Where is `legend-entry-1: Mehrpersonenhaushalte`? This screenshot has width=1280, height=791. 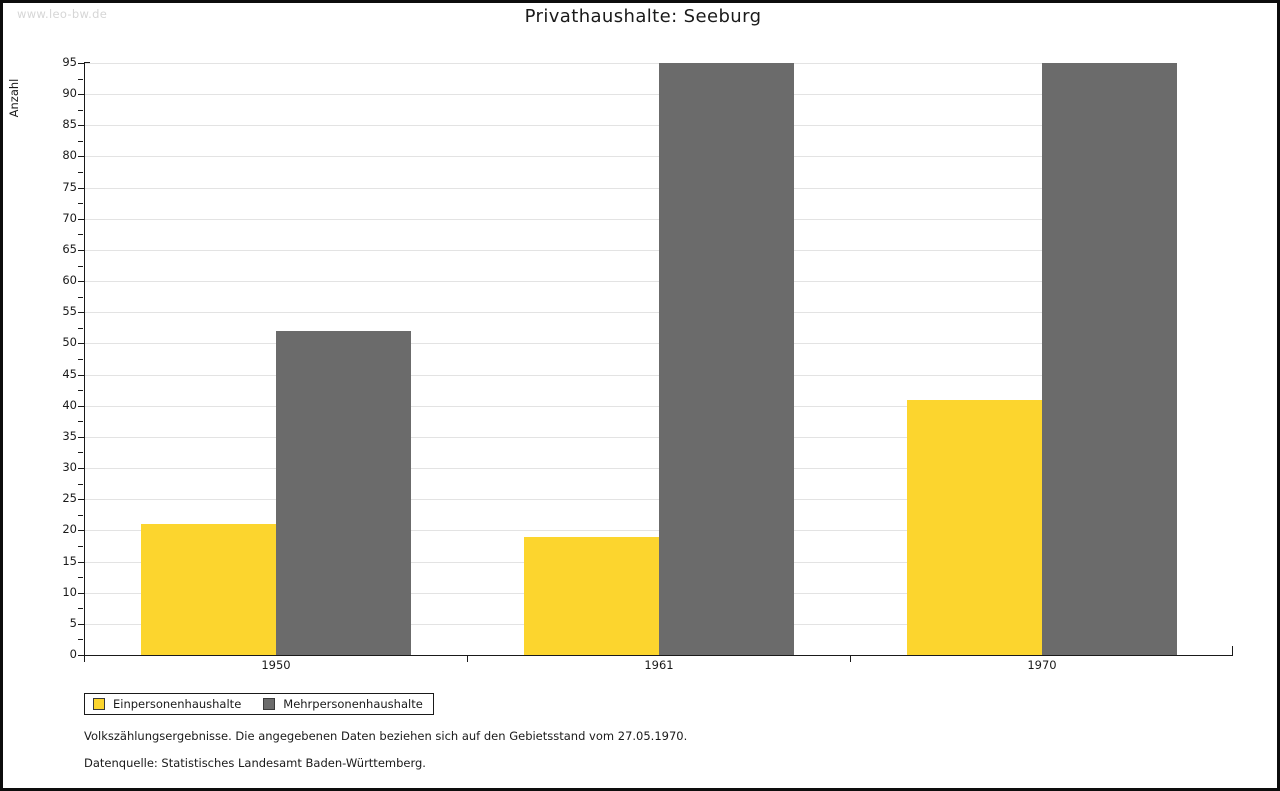 legend-entry-1: Mehrpersonenhaushalte is located at coordinates (343, 704).